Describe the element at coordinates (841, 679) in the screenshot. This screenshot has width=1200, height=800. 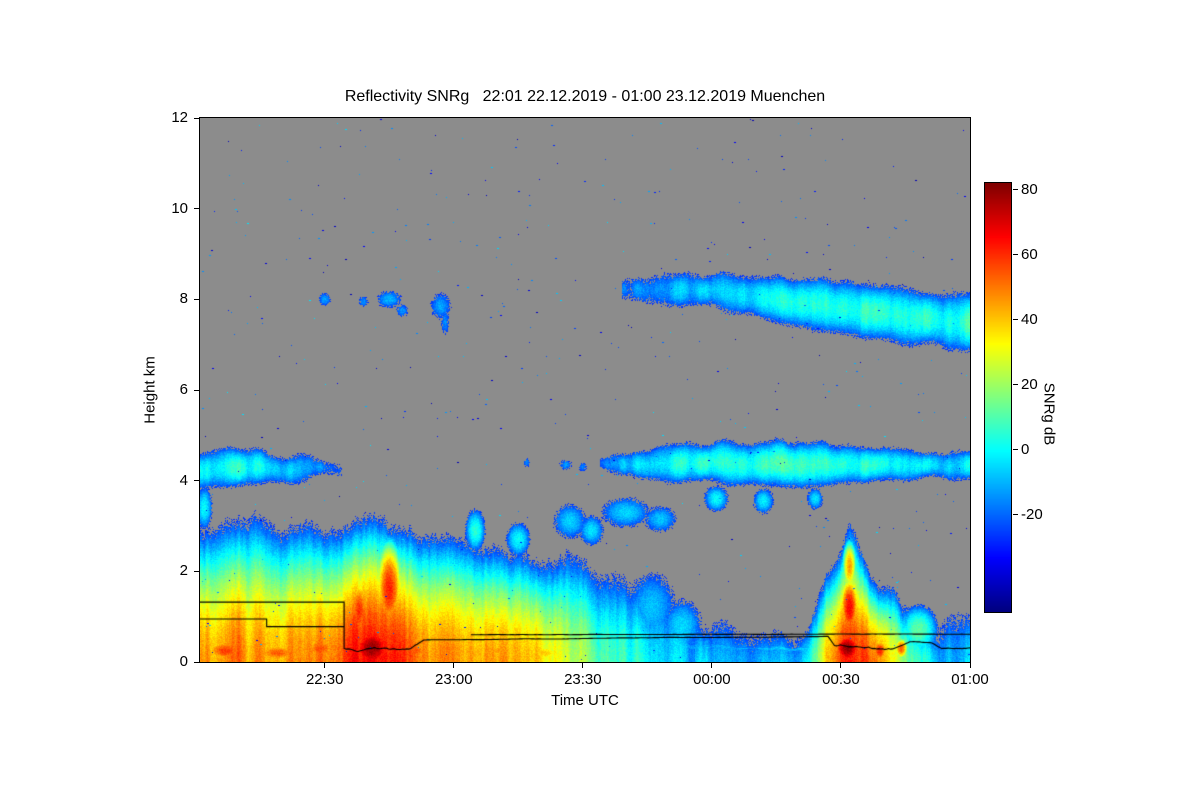
I see `x-tick-label: 00:30` at that location.